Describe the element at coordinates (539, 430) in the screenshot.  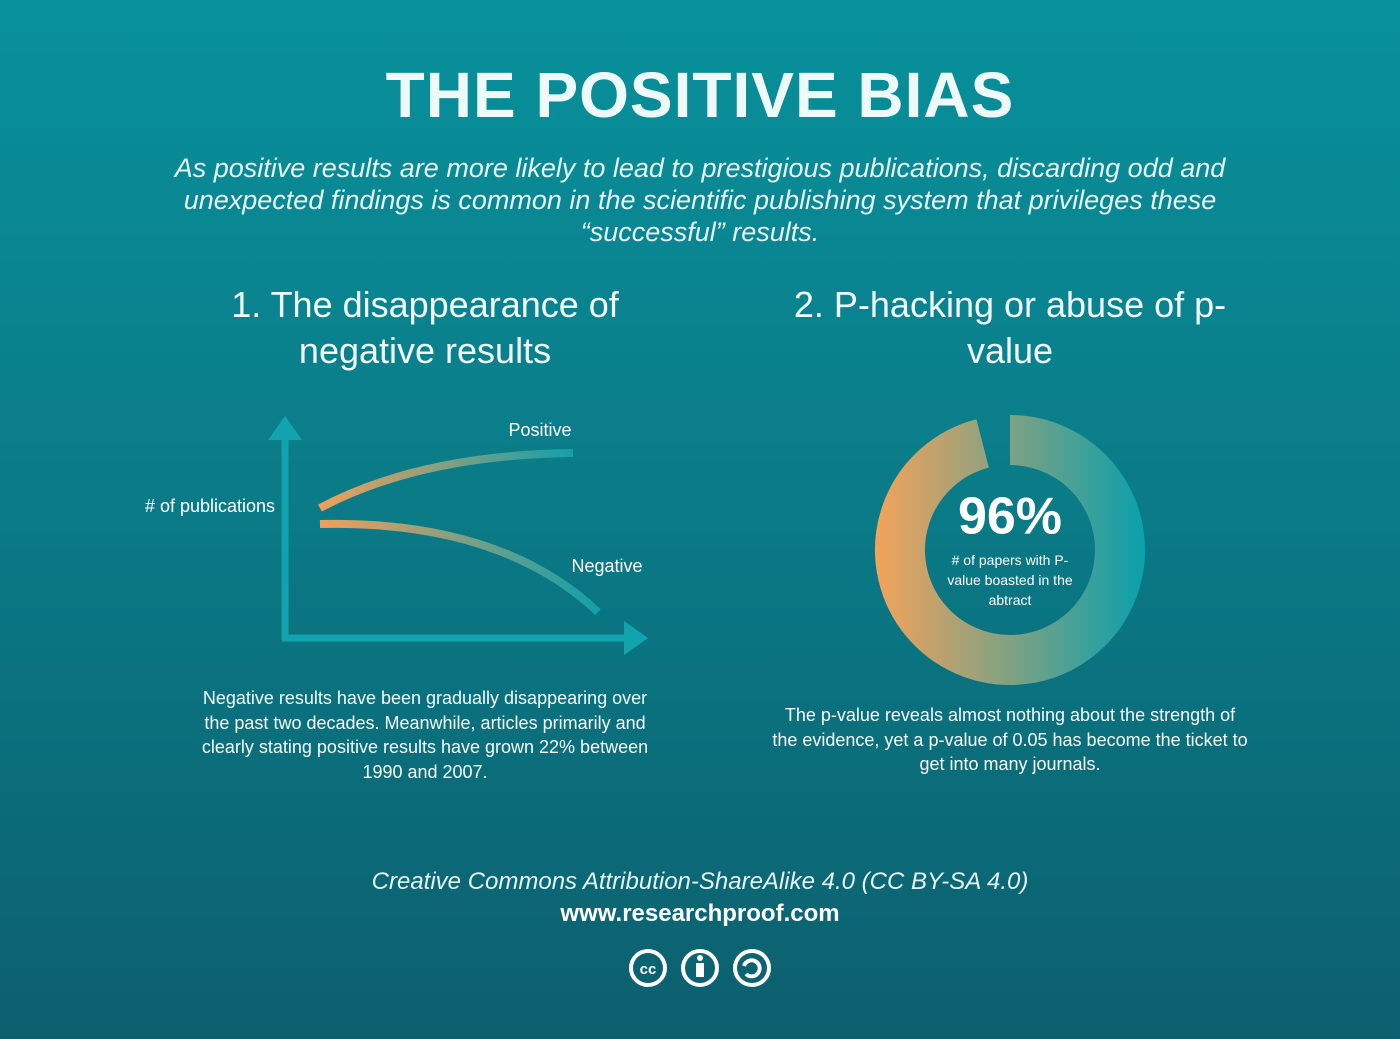
I see `curve-label: Positive` at that location.